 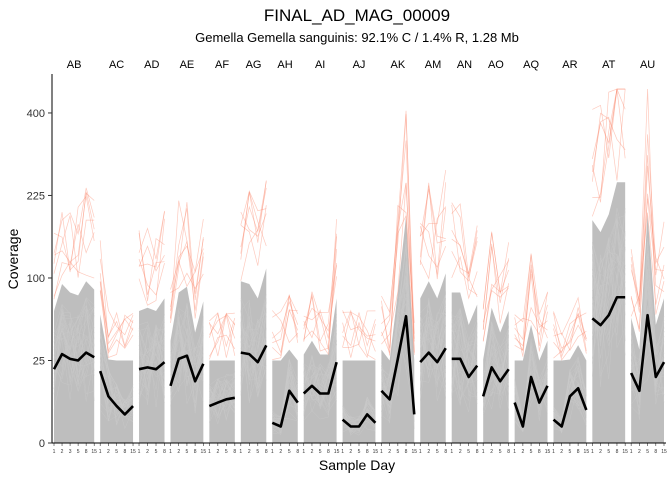 I want to click on facet-ab: AB 1 2 3 5 8 15, so click(x=75, y=257).